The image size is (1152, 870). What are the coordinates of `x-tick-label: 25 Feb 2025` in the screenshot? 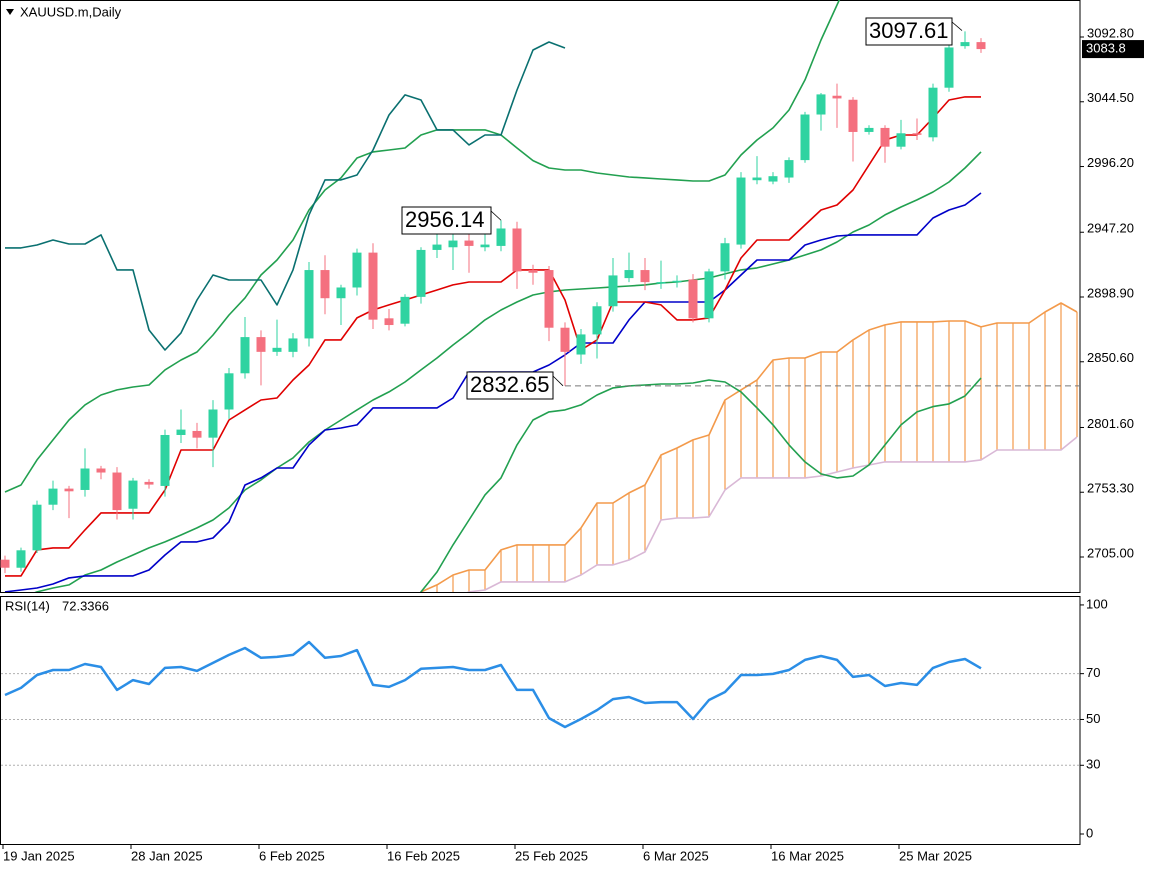 It's located at (551, 855).